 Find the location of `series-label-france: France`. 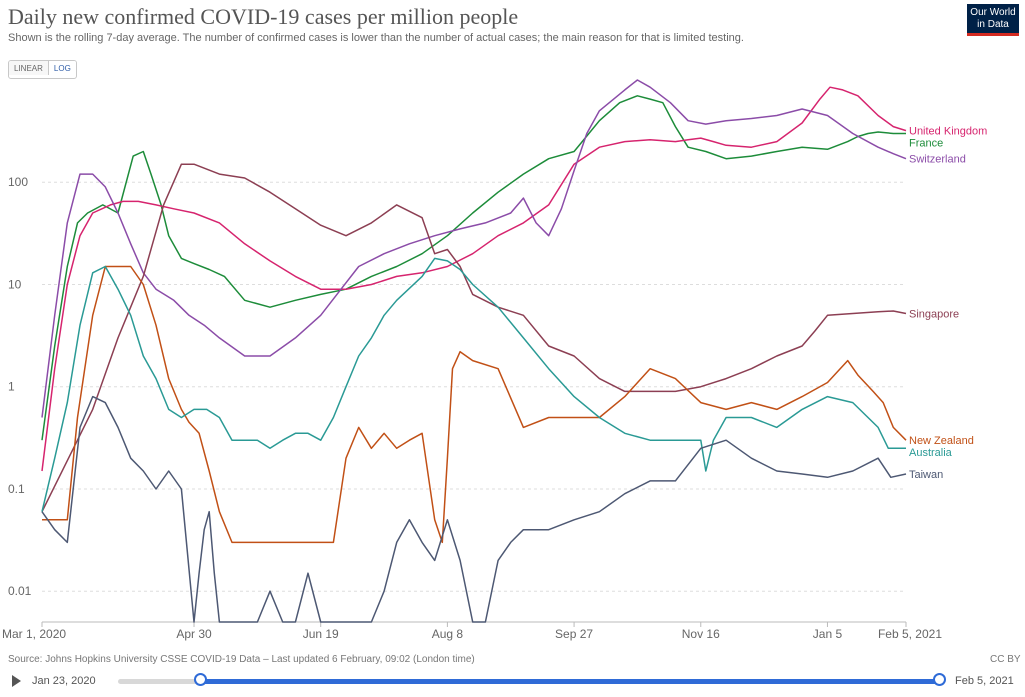

series-label-france: France is located at coordinates (926, 144).